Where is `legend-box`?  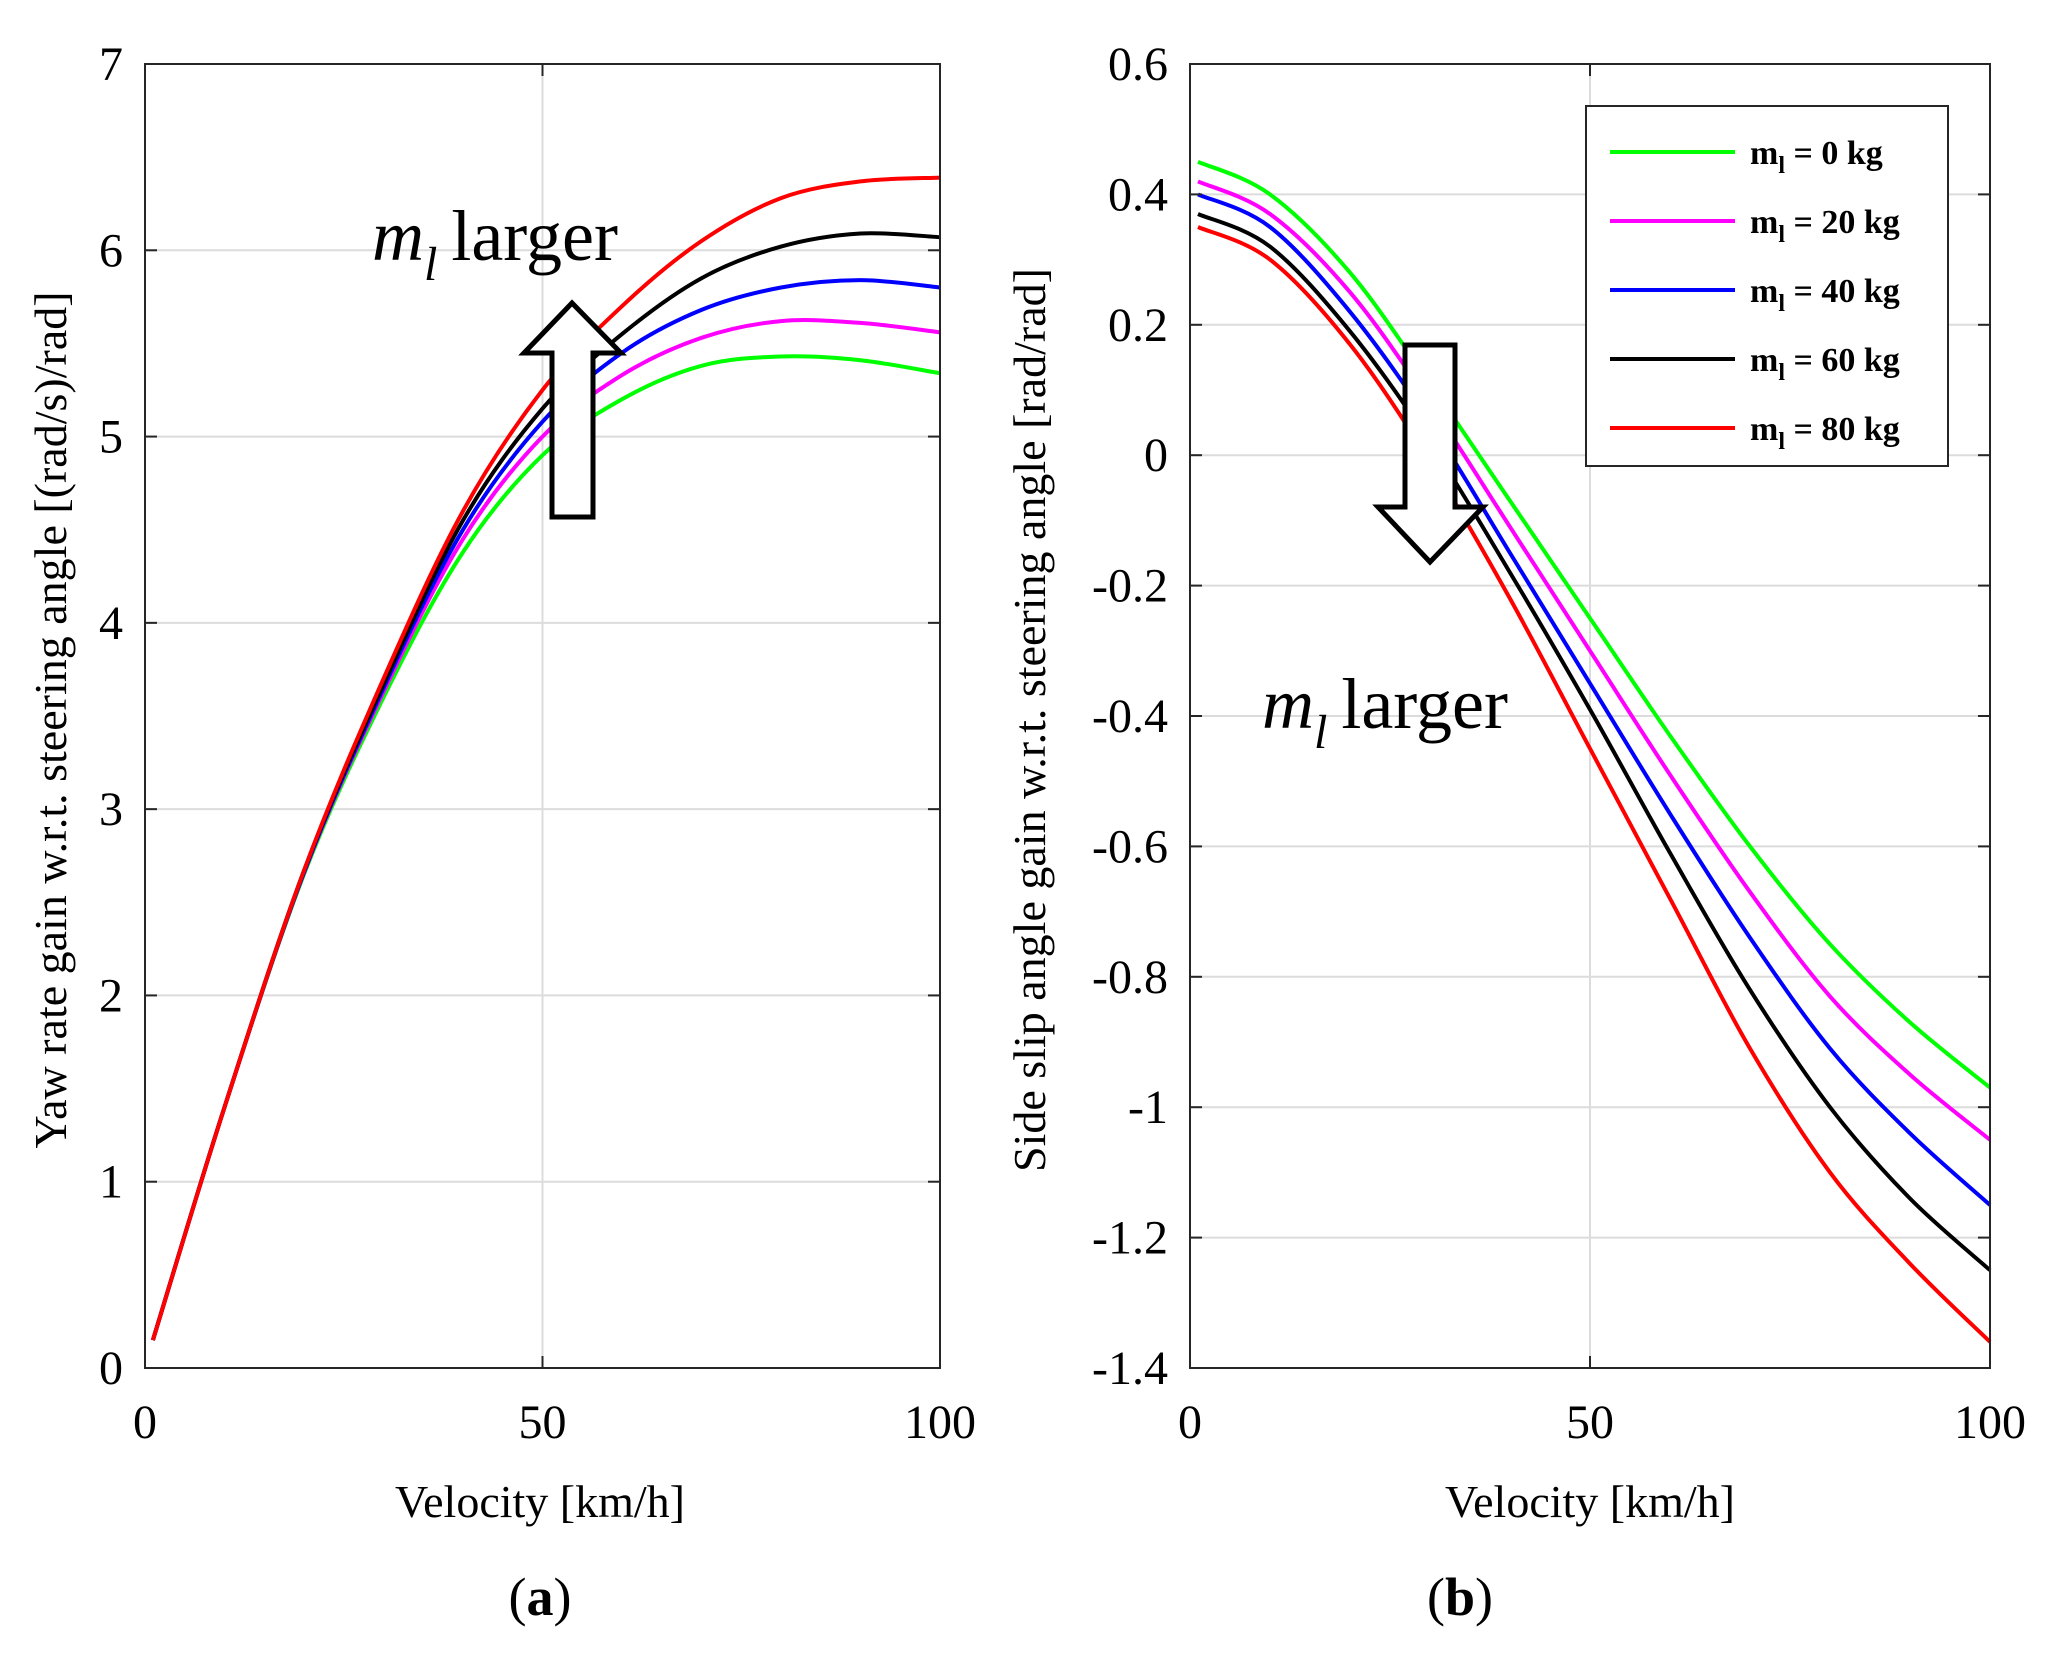 legend-box is located at coordinates (1767, 286).